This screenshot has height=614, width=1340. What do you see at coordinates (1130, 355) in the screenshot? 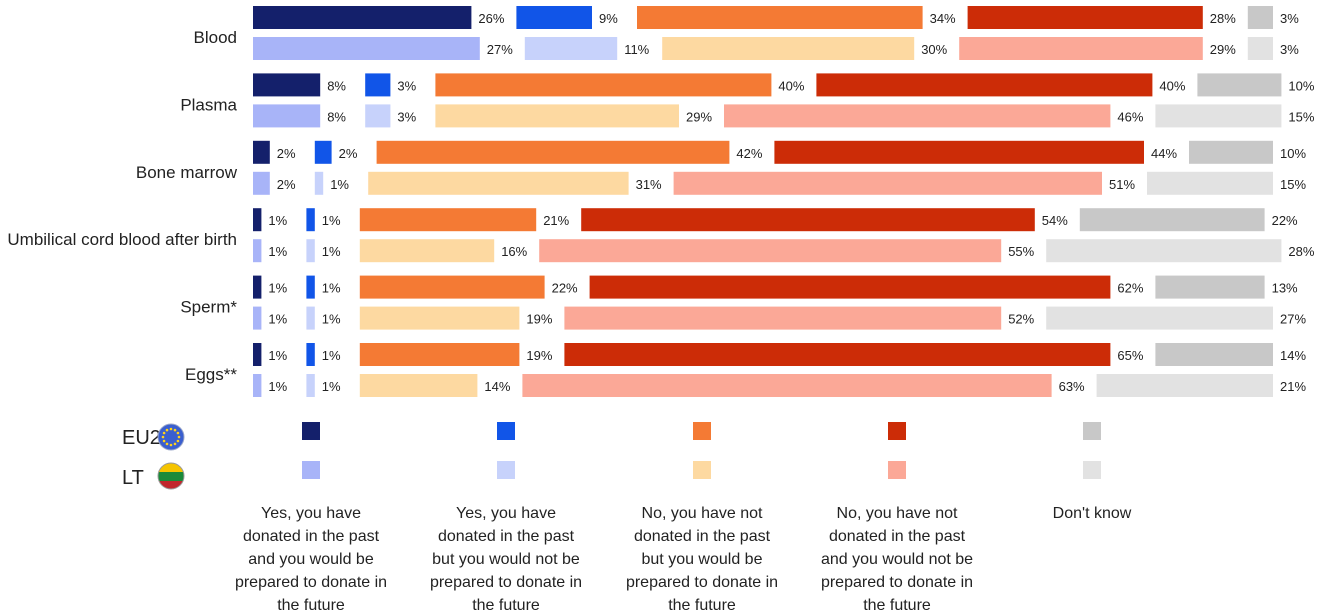
I see `data-label: 65%` at bounding box center [1130, 355].